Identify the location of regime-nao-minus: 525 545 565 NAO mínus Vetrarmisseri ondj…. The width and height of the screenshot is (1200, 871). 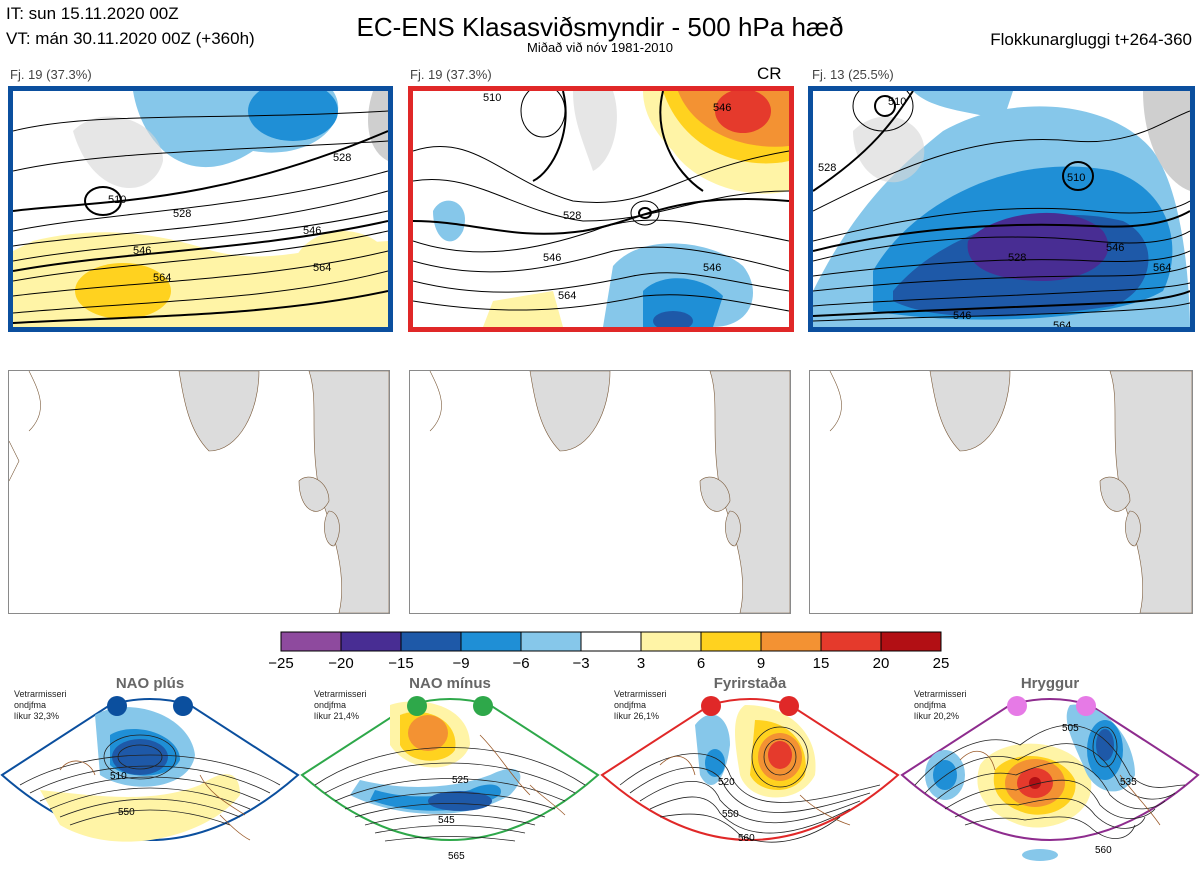
(450, 773).